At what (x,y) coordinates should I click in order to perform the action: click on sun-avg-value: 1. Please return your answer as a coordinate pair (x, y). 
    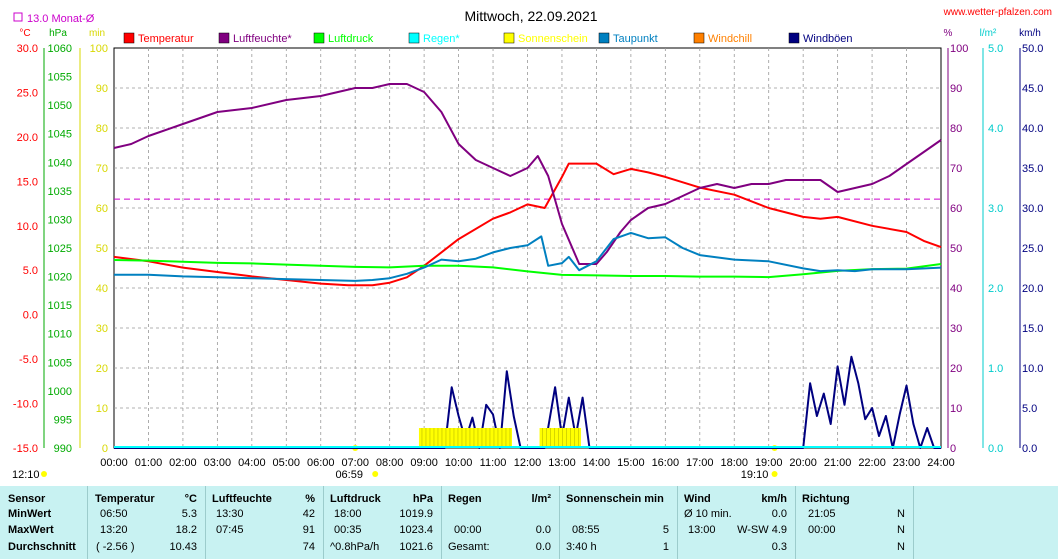
    Looking at the image, I should click on (665, 547).